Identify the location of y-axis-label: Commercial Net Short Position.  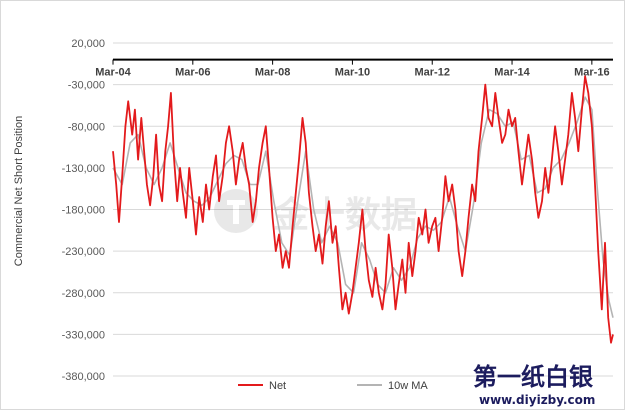
(19, 191).